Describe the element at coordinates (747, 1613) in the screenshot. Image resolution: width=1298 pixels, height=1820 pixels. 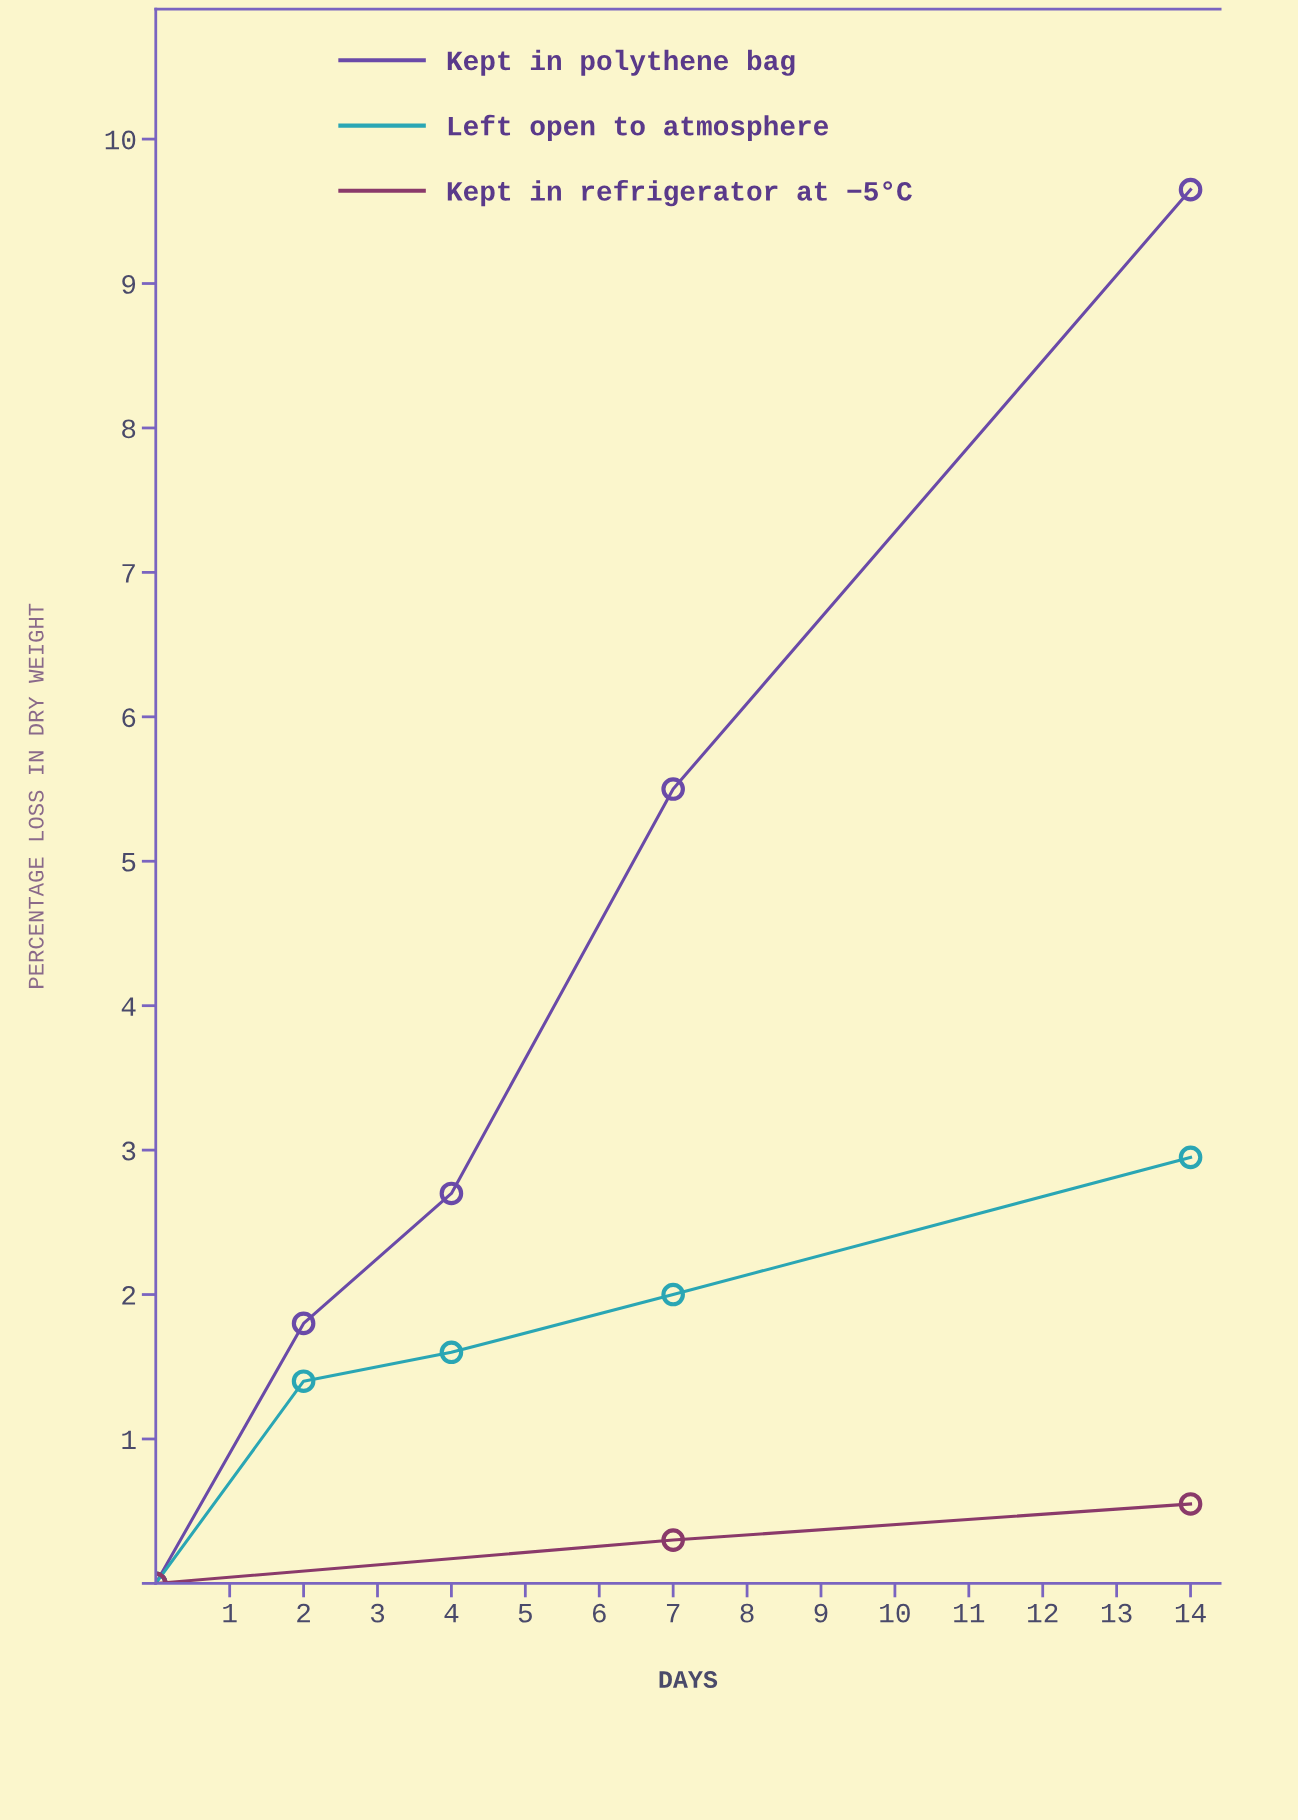
I see `x-tick-label: 8` at that location.